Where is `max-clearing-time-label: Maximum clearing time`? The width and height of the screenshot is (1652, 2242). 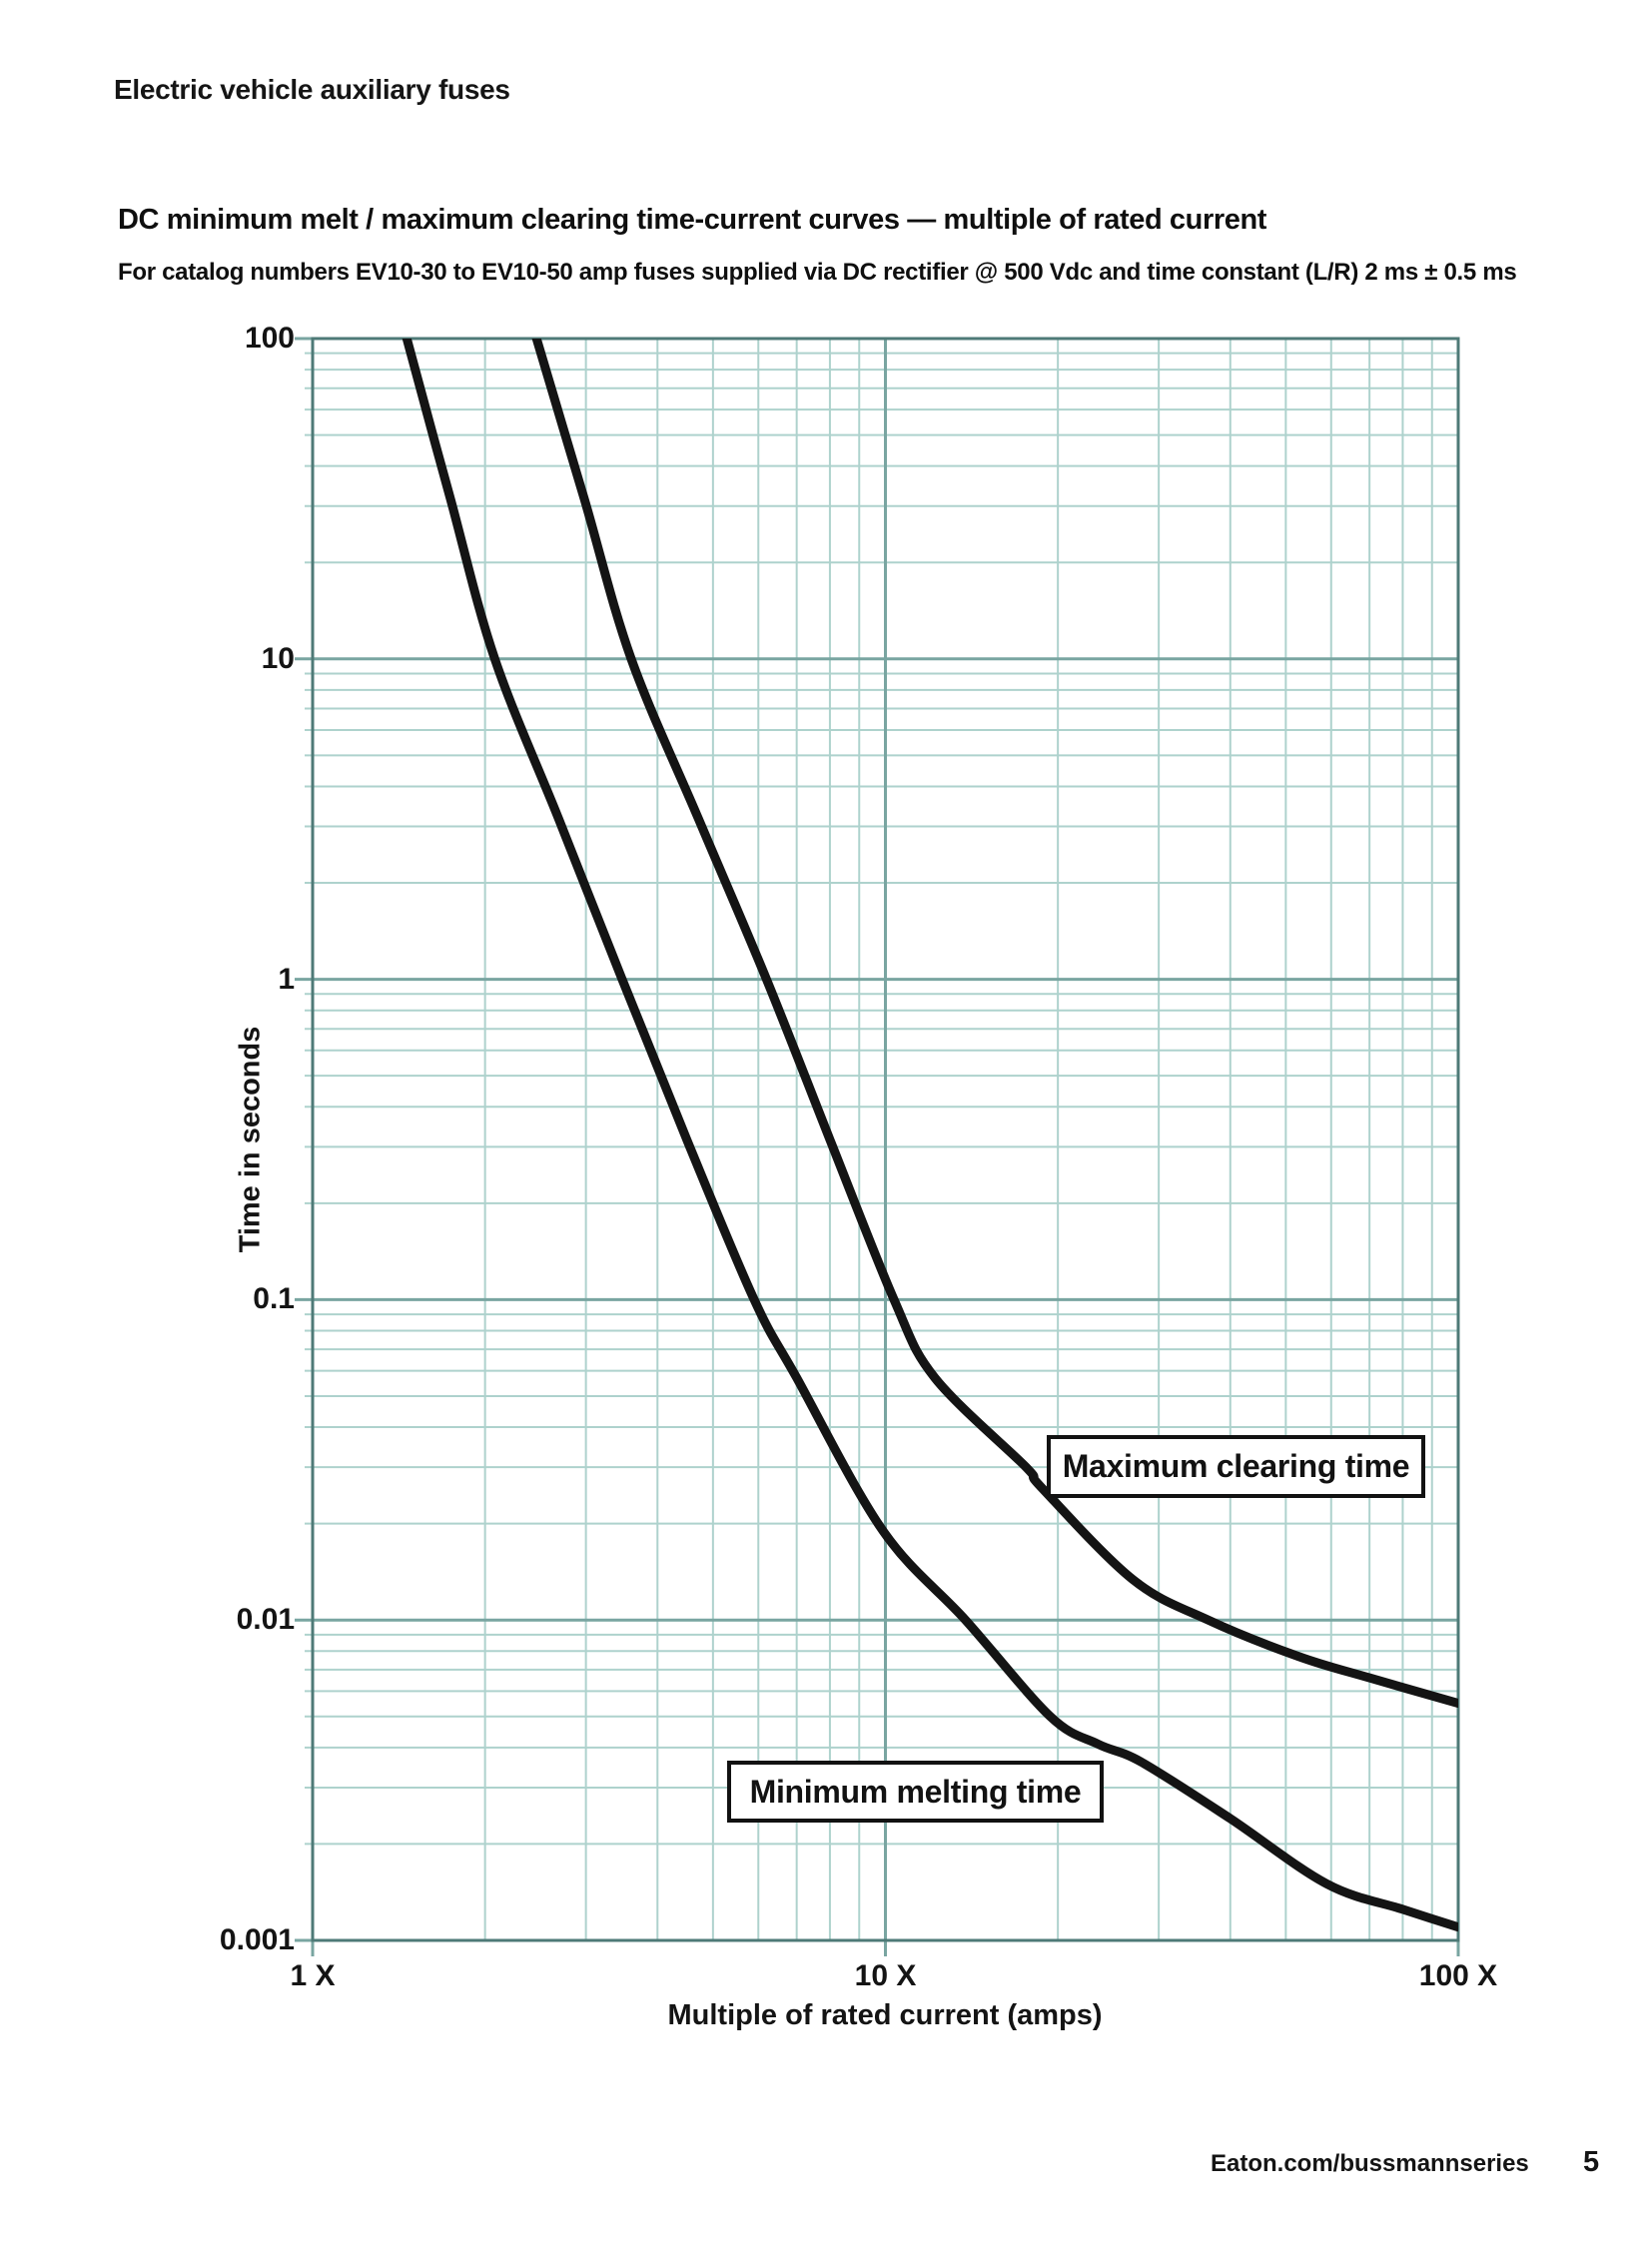
max-clearing-time-label: Maximum clearing time is located at coordinates (1236, 1466).